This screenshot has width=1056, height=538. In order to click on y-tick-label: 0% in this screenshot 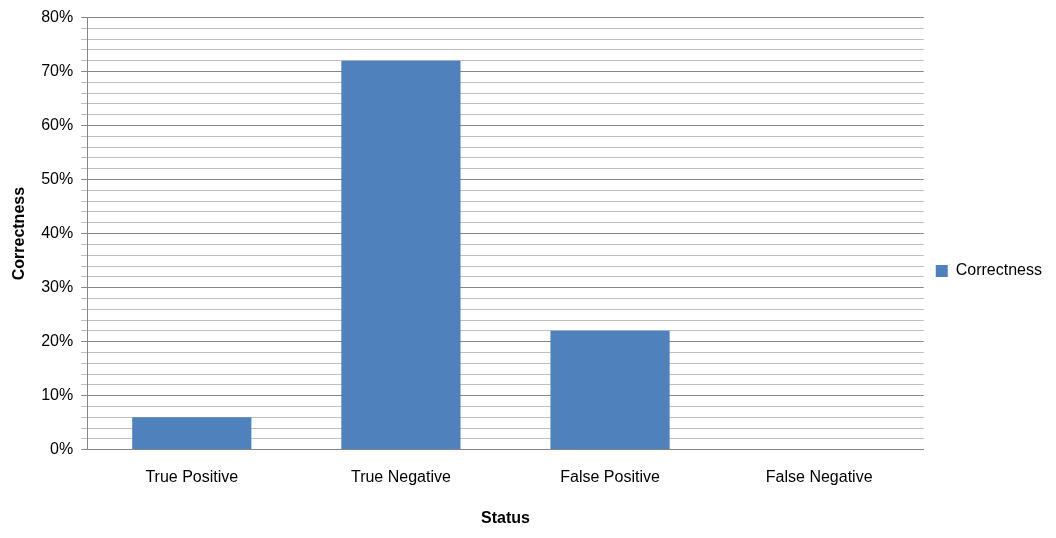, I will do `click(62, 449)`.